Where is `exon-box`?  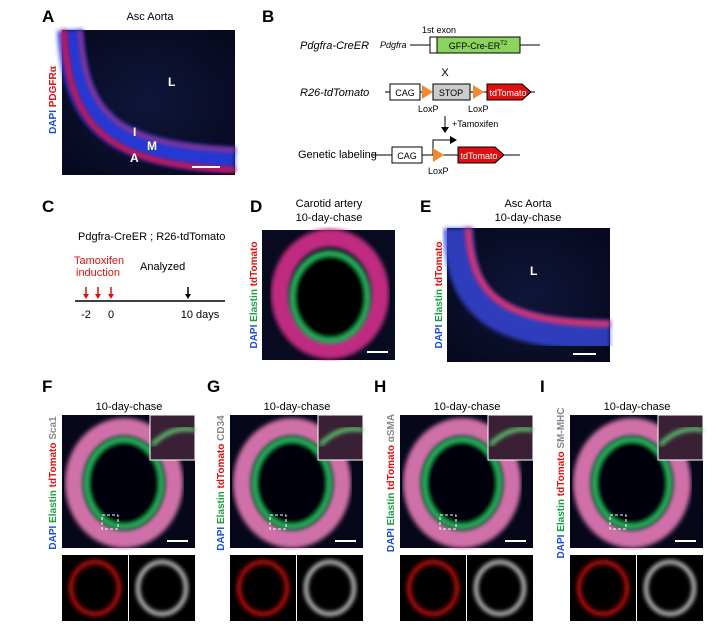 exon-box is located at coordinates (433, 45).